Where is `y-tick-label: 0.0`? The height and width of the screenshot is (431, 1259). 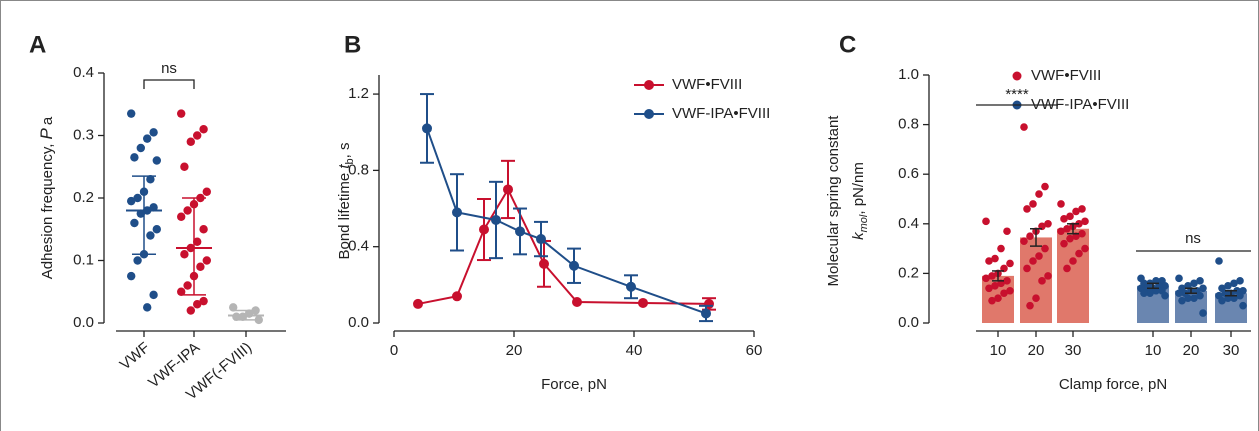 y-tick-label: 0.0 is located at coordinates (908, 322).